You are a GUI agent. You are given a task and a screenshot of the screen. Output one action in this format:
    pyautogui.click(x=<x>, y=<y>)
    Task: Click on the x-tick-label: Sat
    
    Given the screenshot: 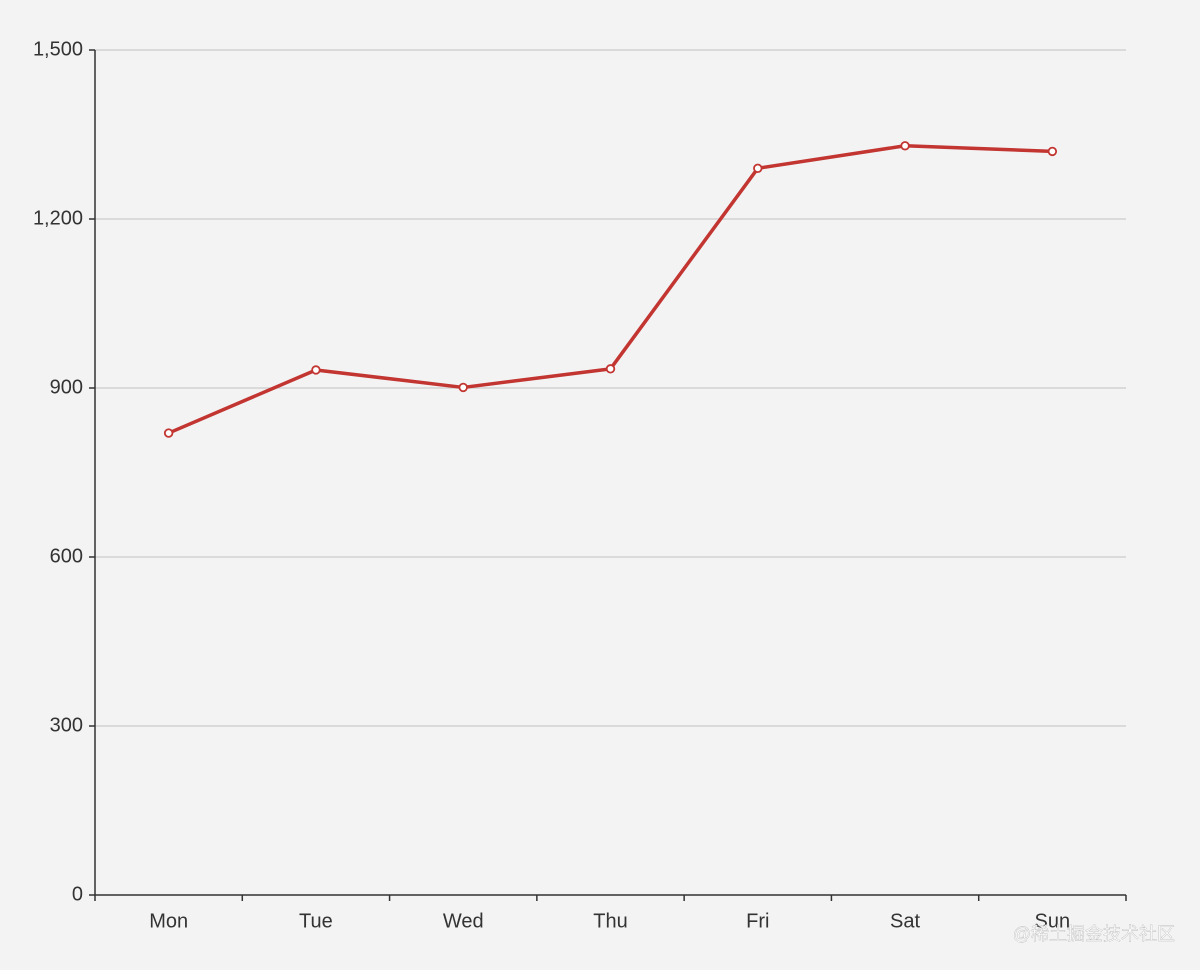 What is the action you would take?
    pyautogui.click(x=905, y=921)
    